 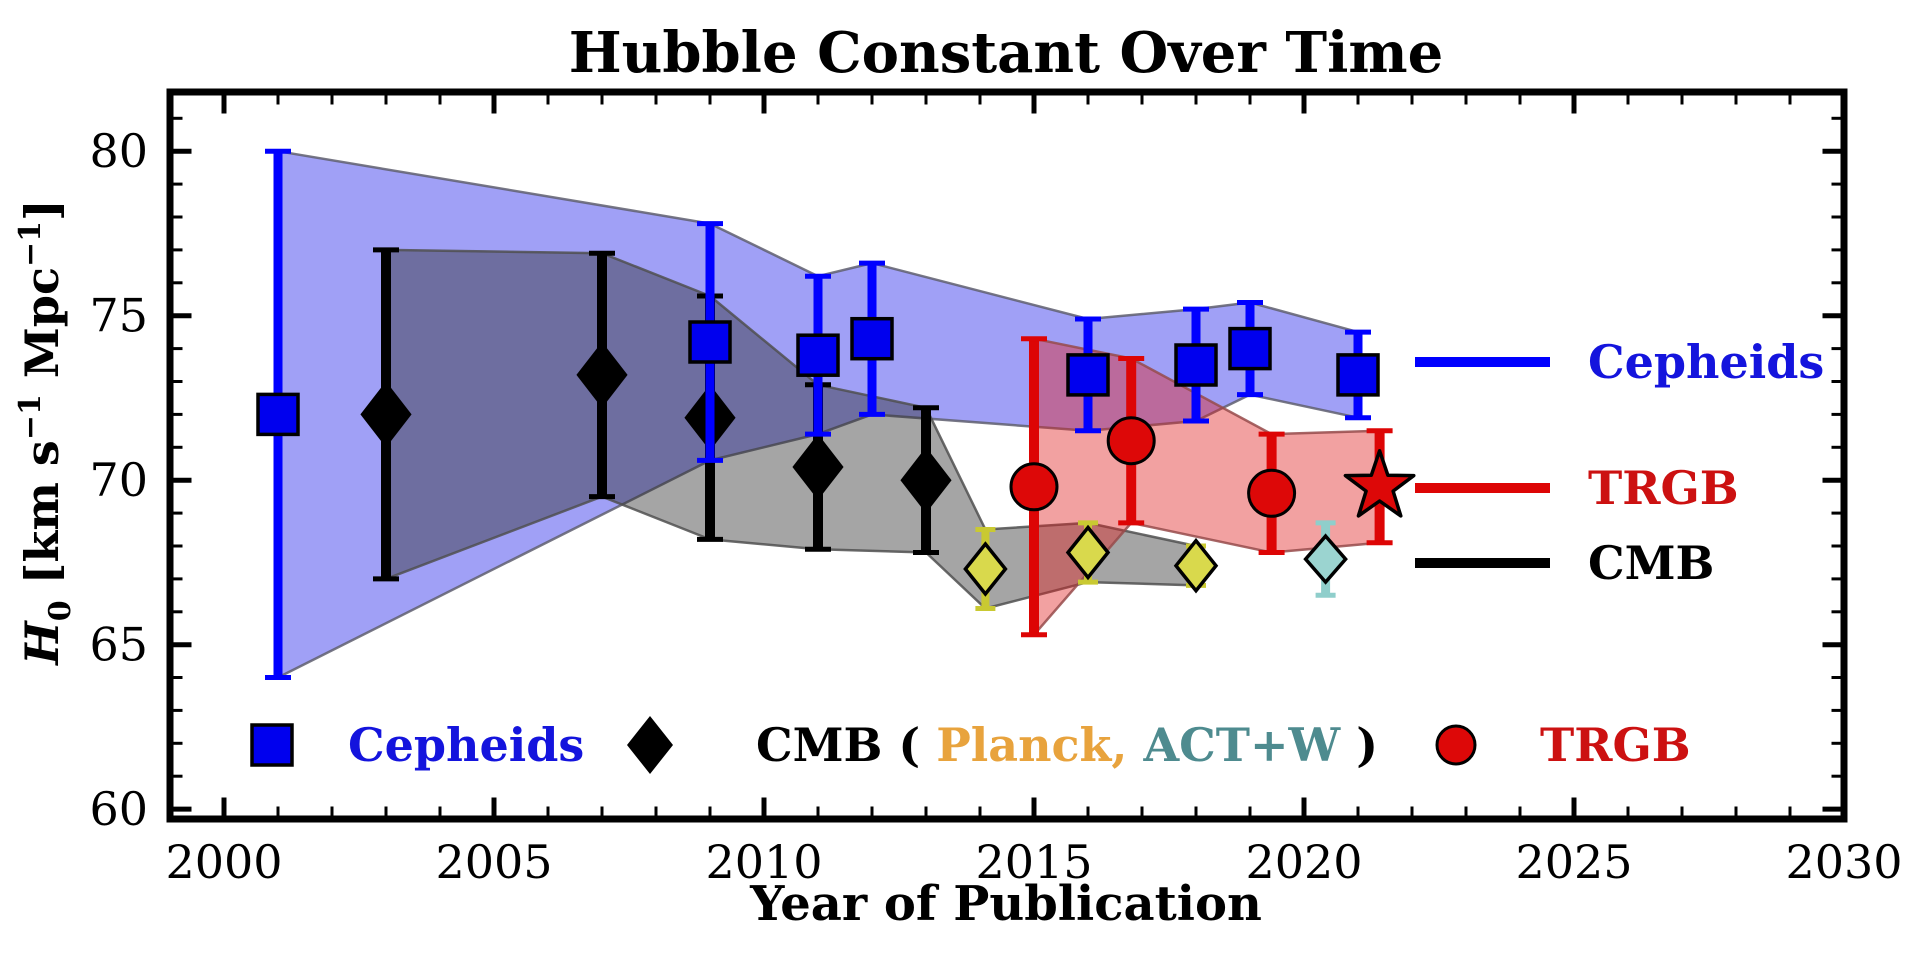 What do you see at coordinates (118, 809) in the screenshot?
I see `svg-text: 60` at bounding box center [118, 809].